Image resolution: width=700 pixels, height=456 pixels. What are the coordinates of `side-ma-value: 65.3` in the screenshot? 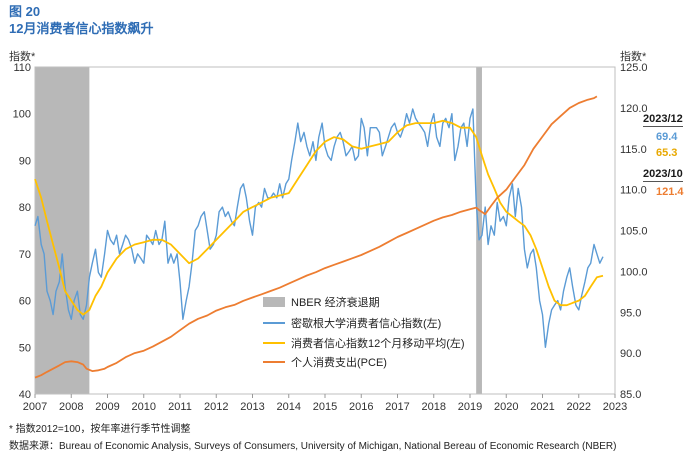 It's located at (667, 153).